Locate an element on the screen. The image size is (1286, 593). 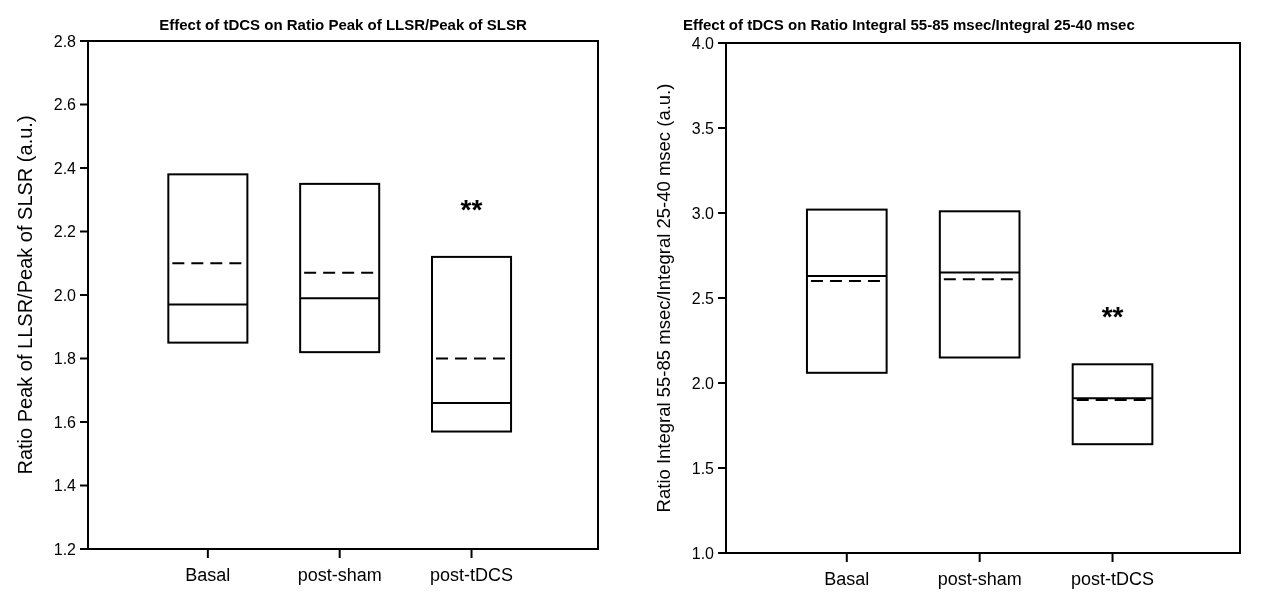
y-tick-label: 2.2 is located at coordinates (65, 232).